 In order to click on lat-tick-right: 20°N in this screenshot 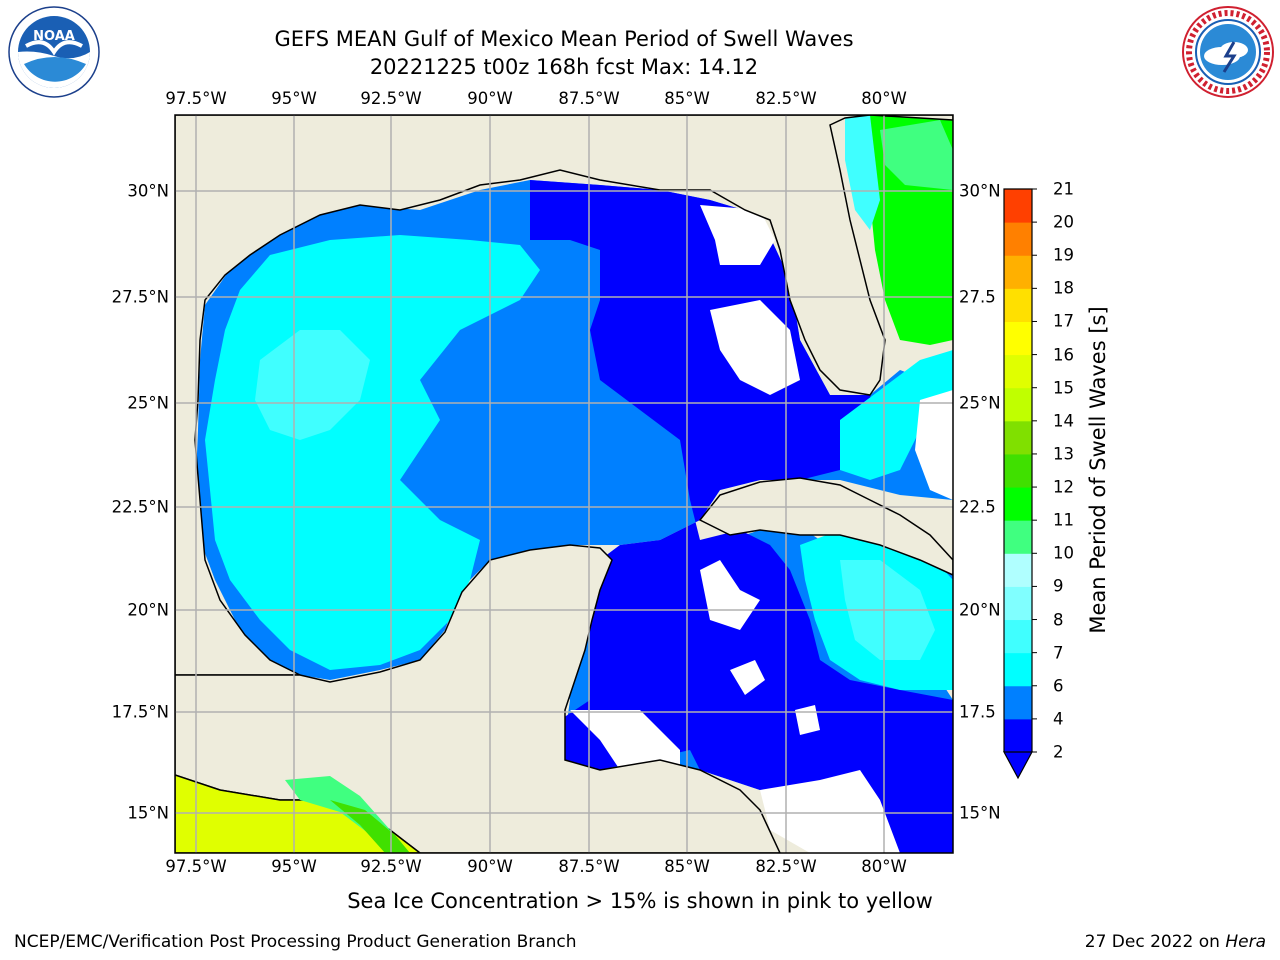, I will do `click(980, 610)`.